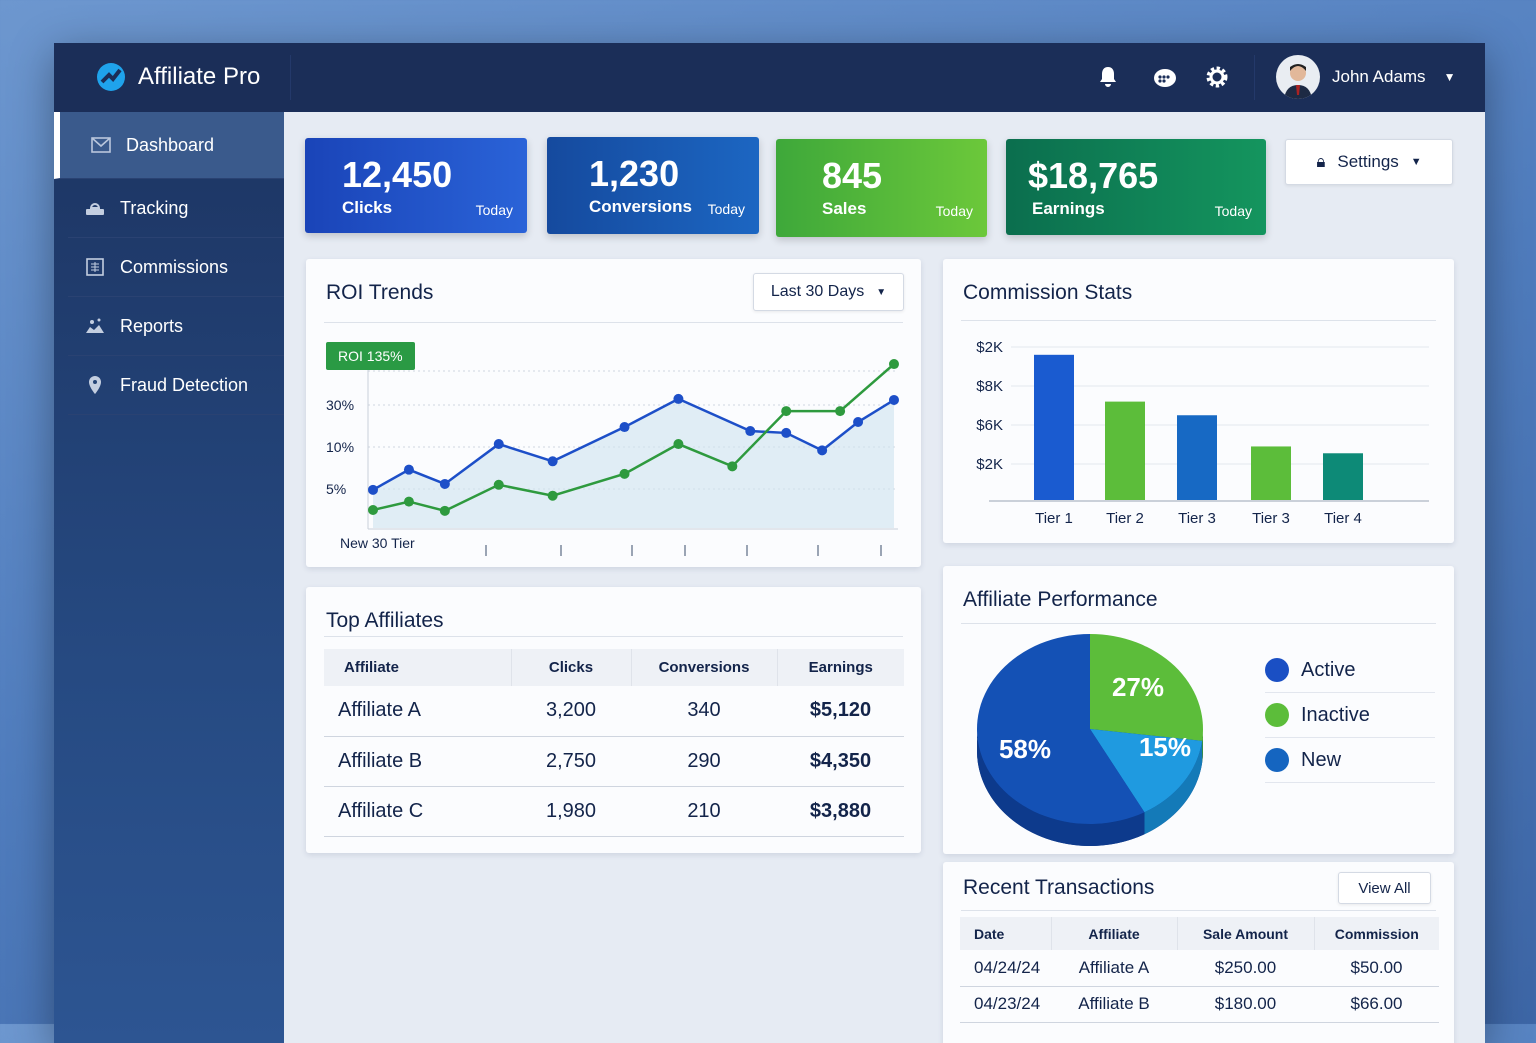 The width and height of the screenshot is (1536, 1043). I want to click on column-header: Conversions, so click(704, 667).